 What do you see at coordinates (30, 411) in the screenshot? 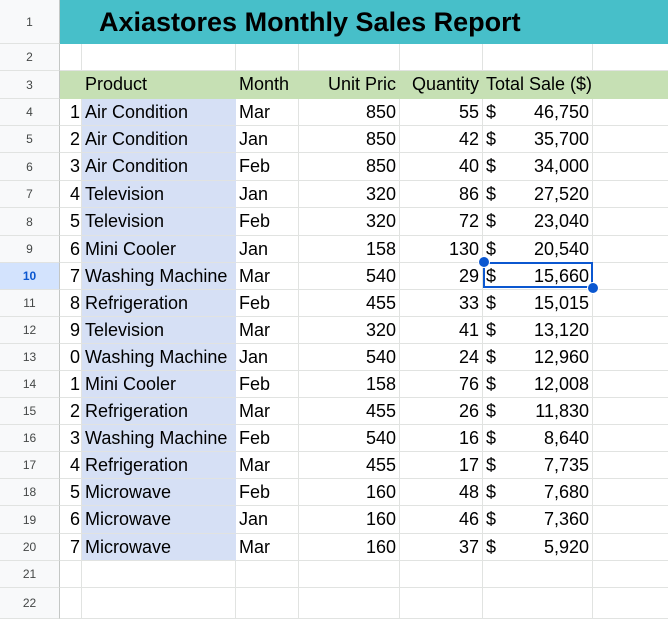
I see `row-number: 15` at bounding box center [30, 411].